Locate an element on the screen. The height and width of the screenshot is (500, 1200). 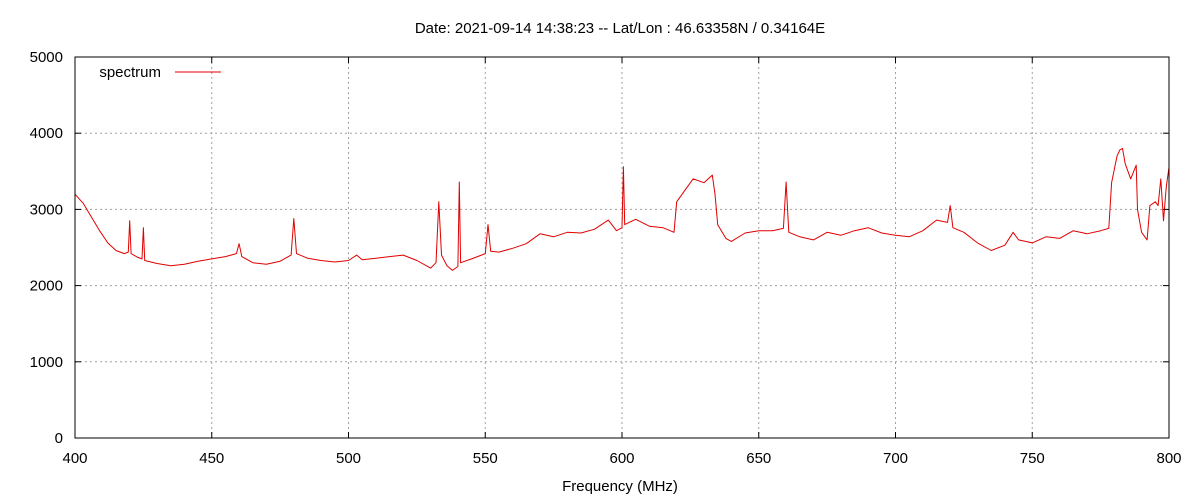
y-tick-label: 4000 is located at coordinates (46, 133).